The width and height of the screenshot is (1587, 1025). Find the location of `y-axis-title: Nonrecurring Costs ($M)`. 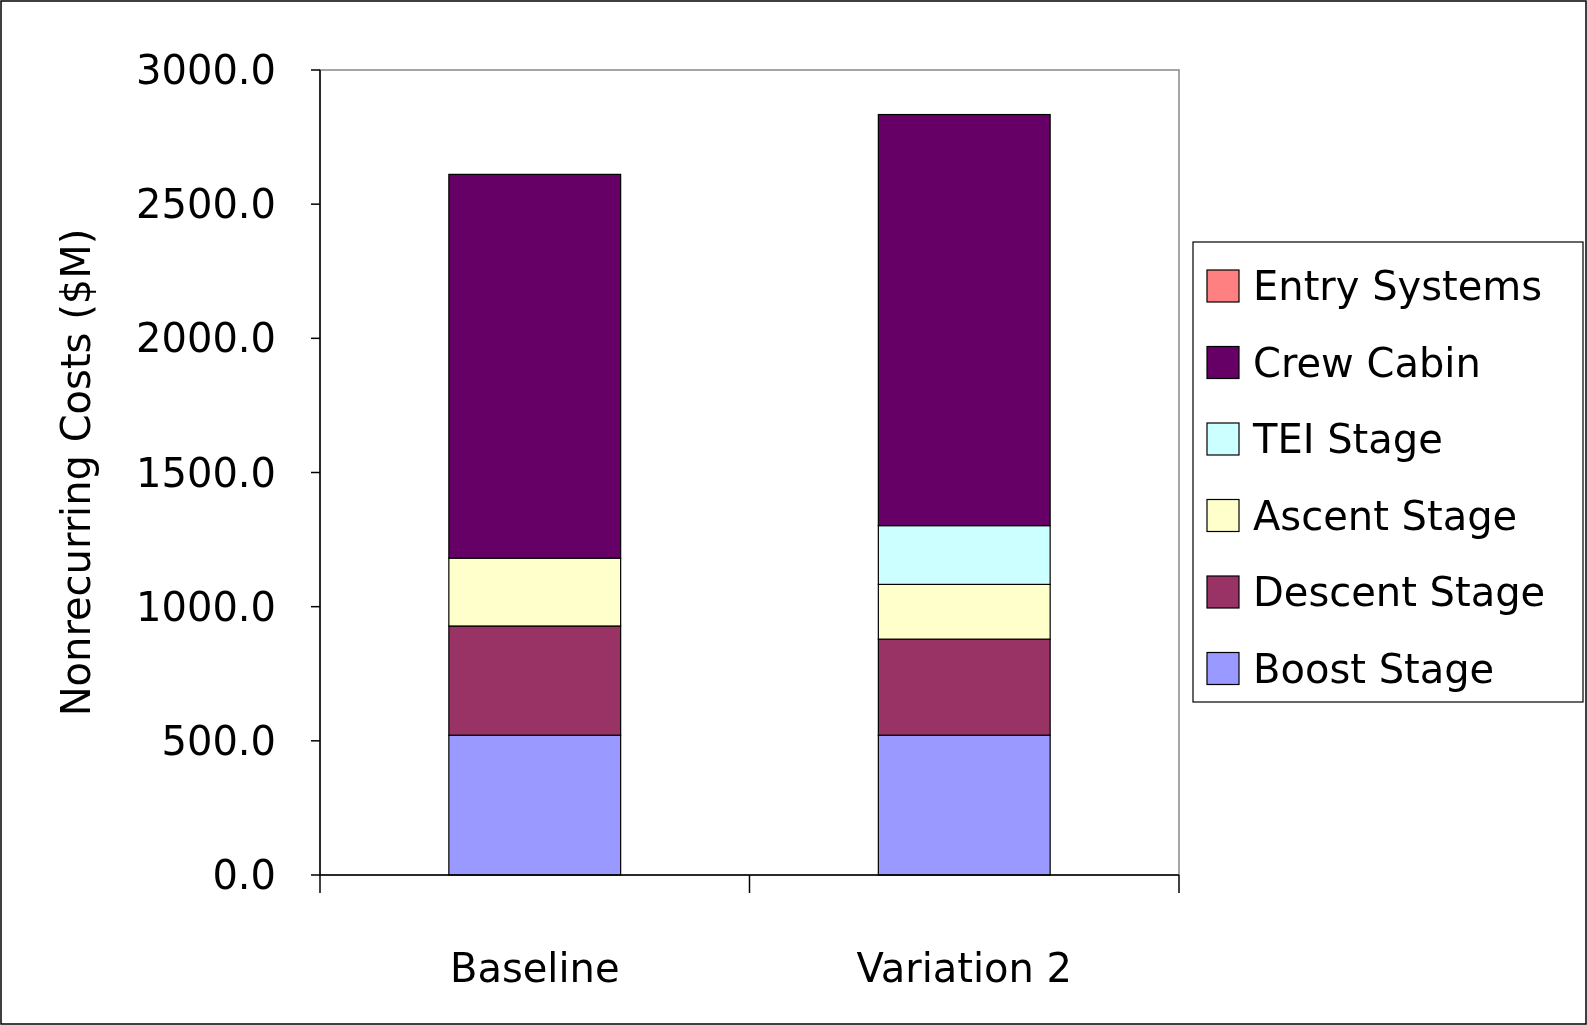

y-axis-title: Nonrecurring Costs ($M) is located at coordinates (76, 472).